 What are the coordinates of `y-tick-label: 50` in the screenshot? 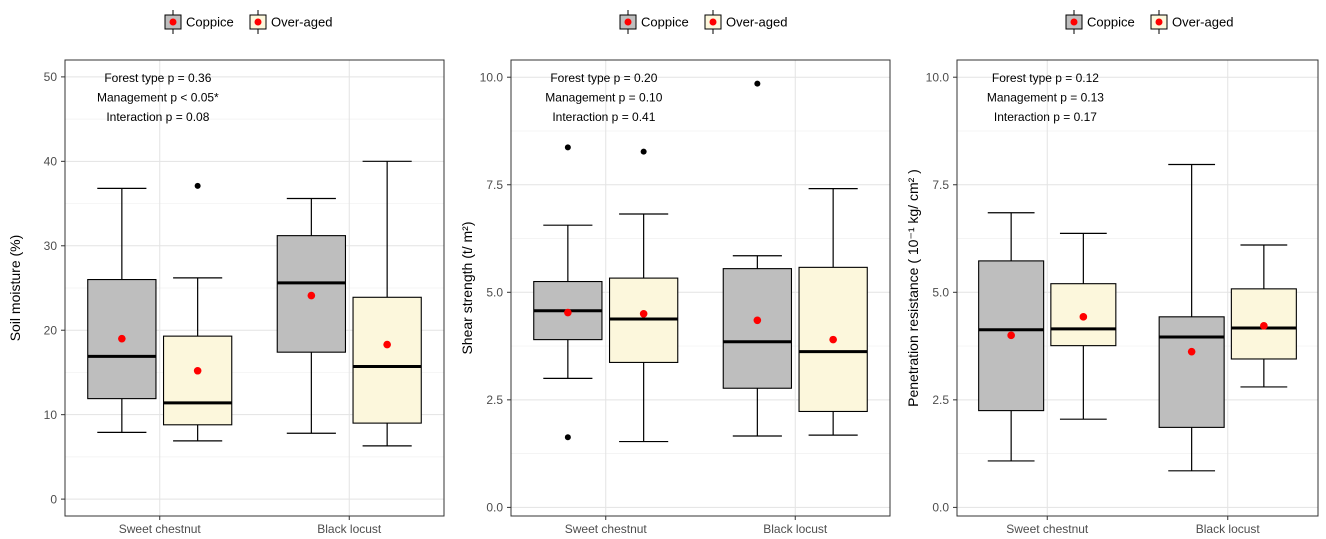 It's located at (51, 77).